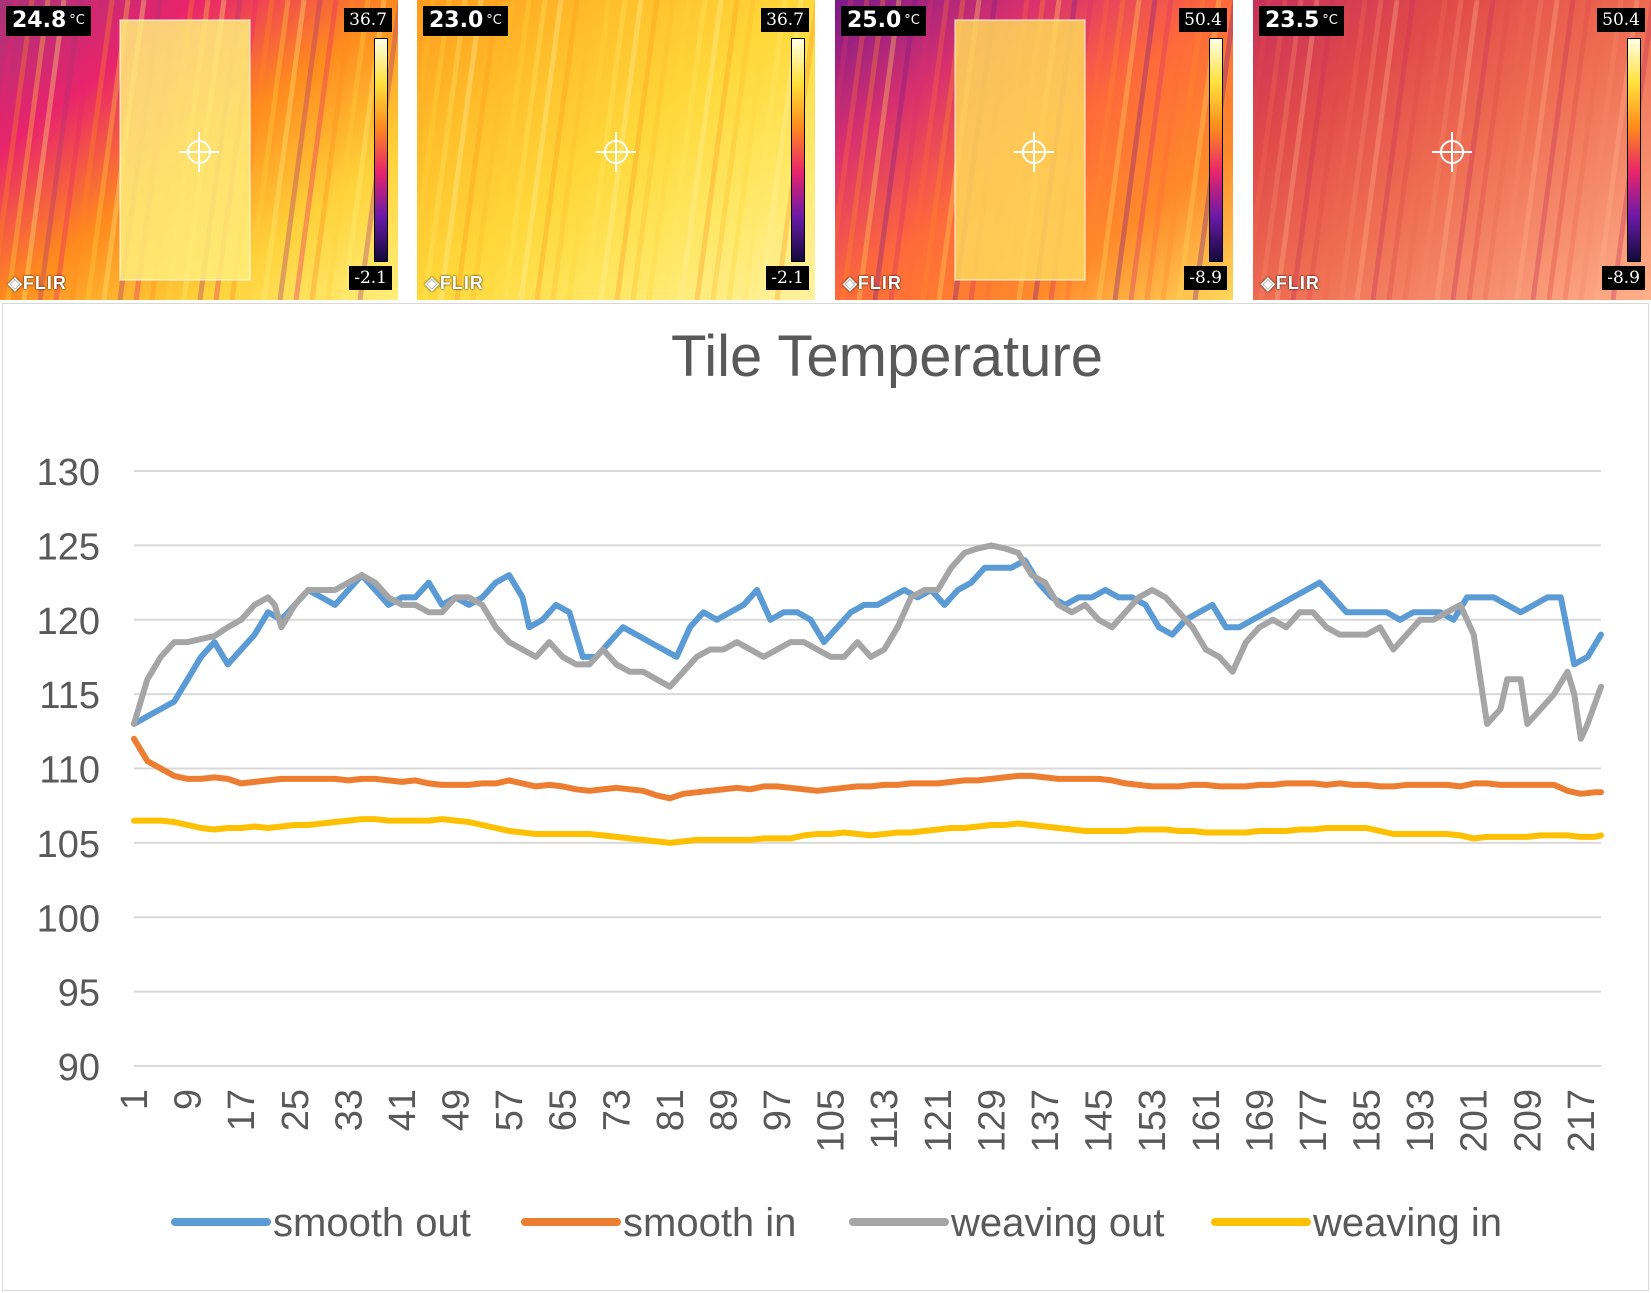 This screenshot has width=1651, height=1293. I want to click on thermal-image-4: 23.5 °C 50.4 -8.9 ◈FLIR, so click(1452, 150).